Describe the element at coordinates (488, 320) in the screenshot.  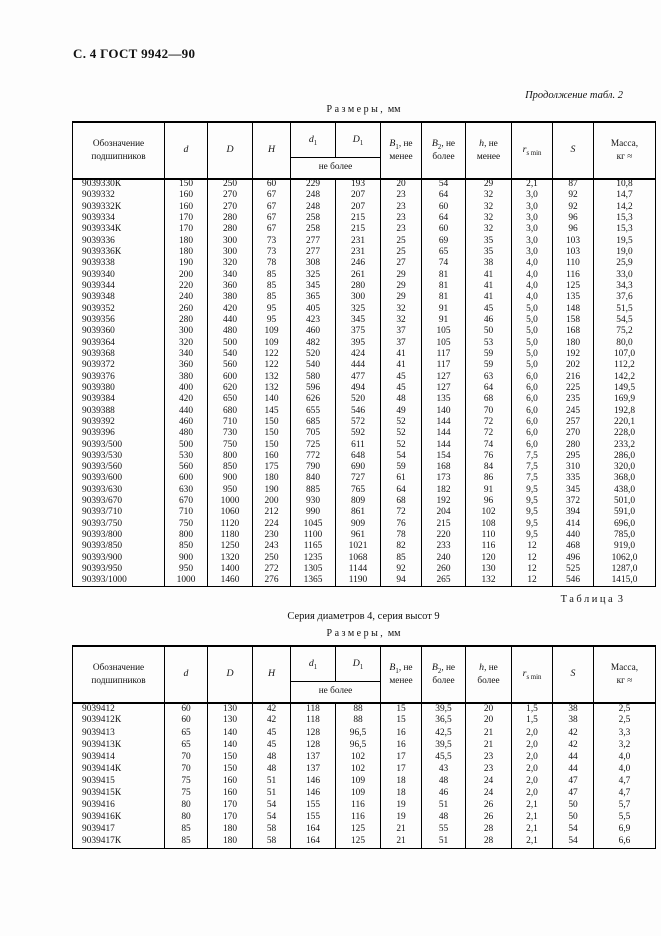
I see `value-cell: 46` at that location.